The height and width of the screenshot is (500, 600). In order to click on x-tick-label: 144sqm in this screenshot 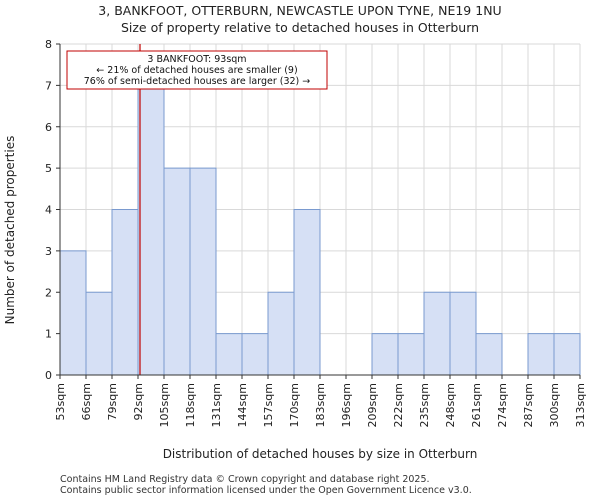, I will do `click(242, 405)`.